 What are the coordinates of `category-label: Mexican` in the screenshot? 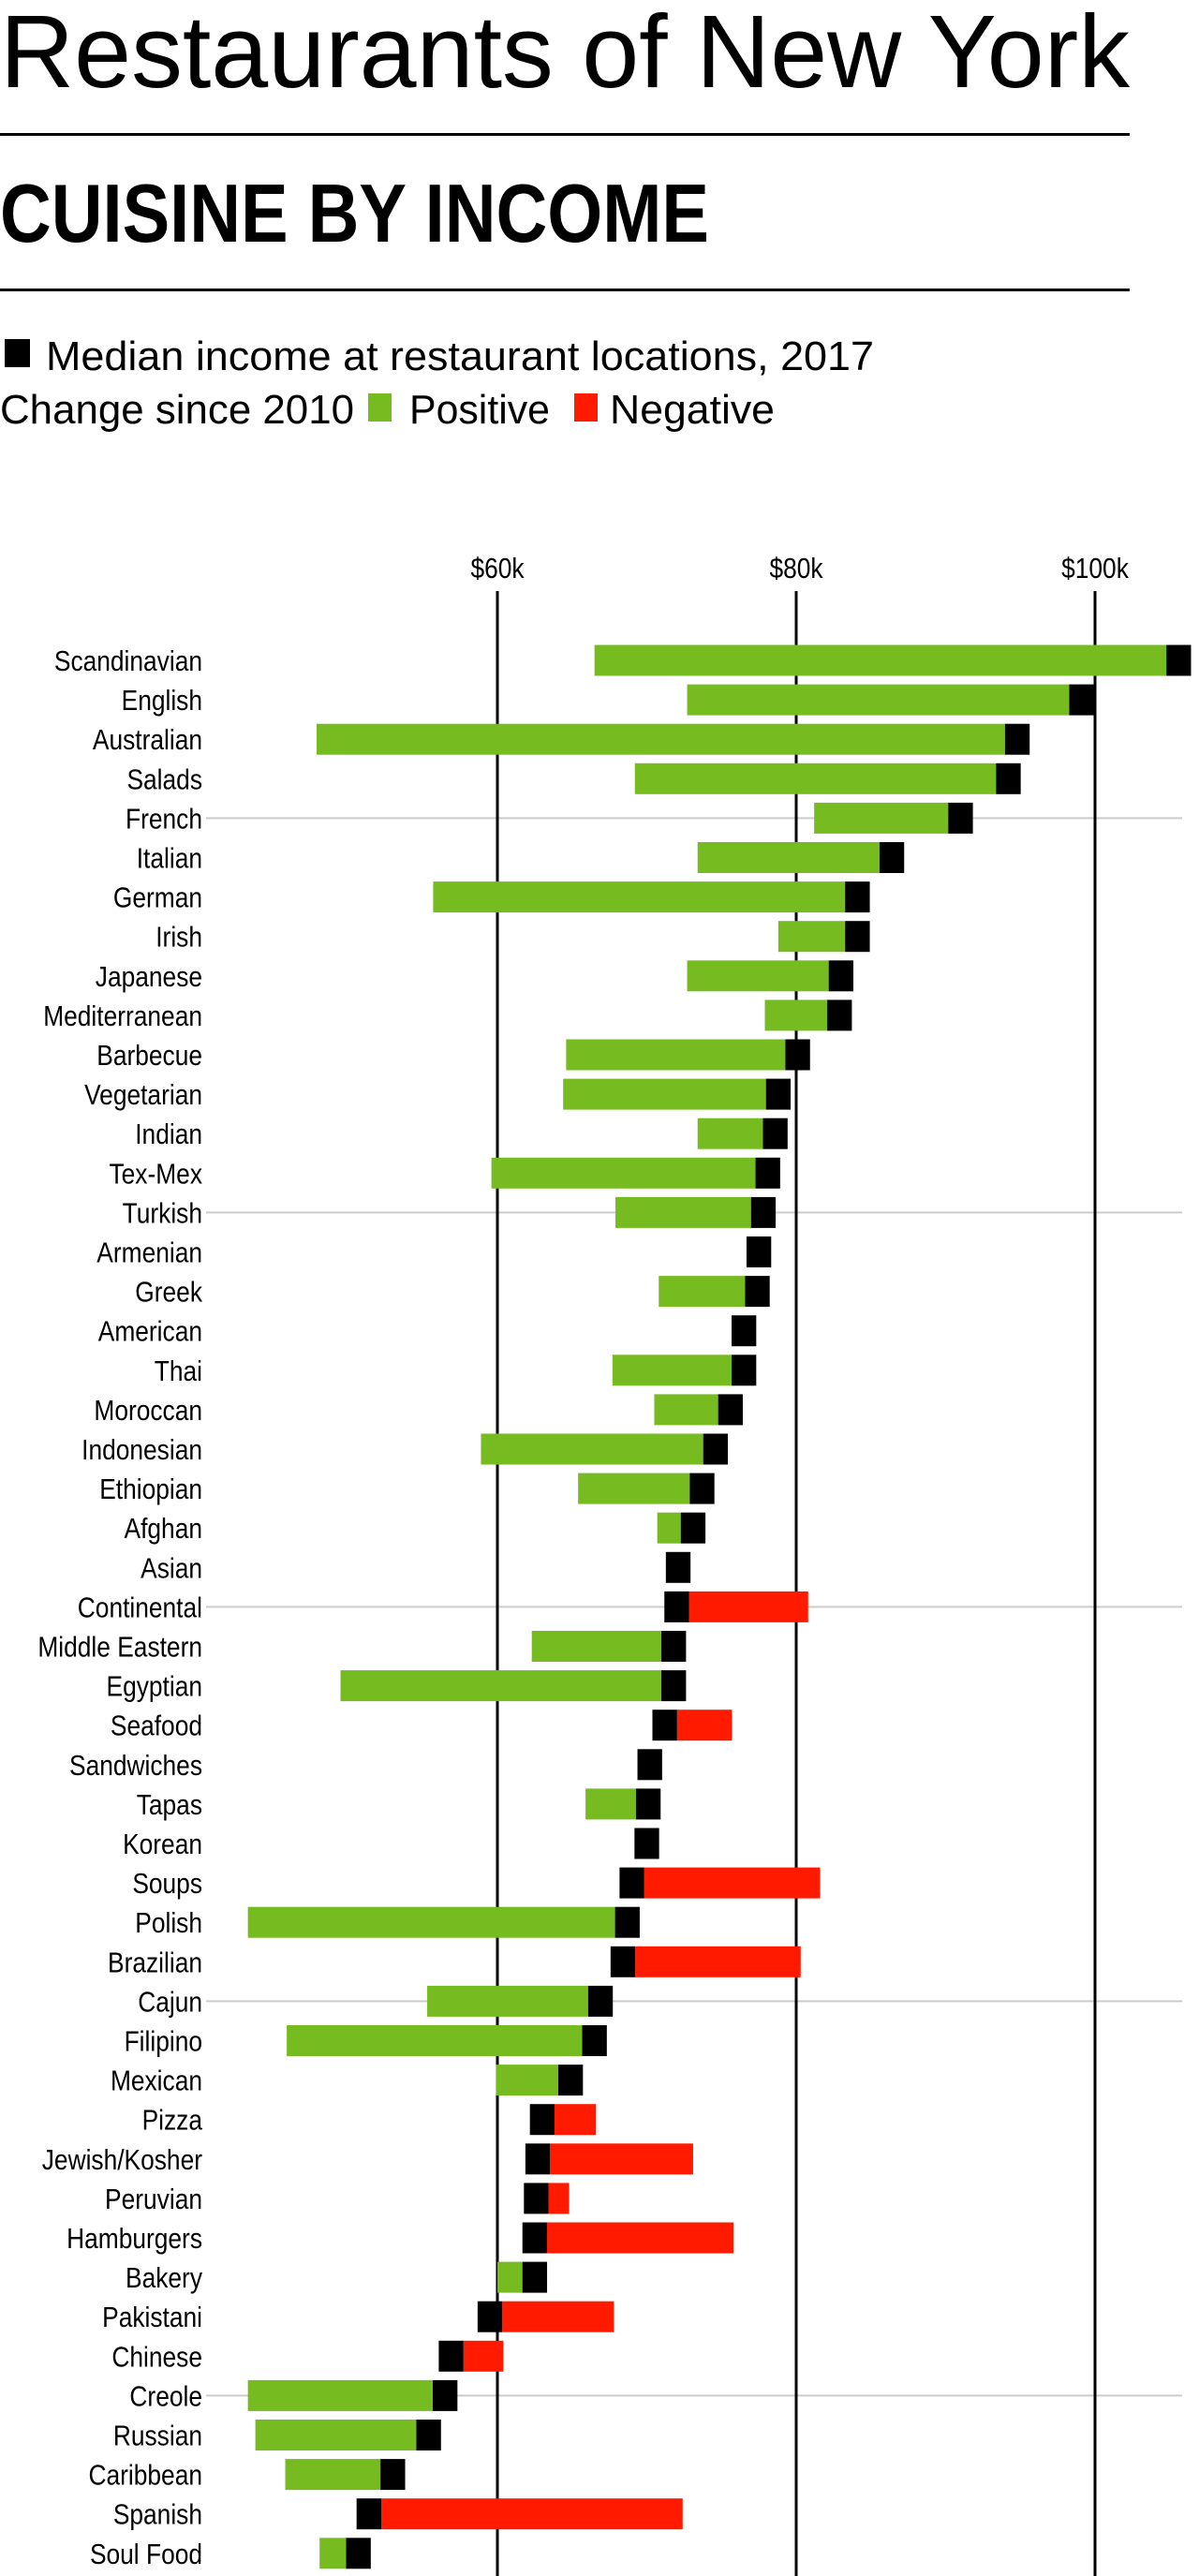 It's located at (156, 2081).